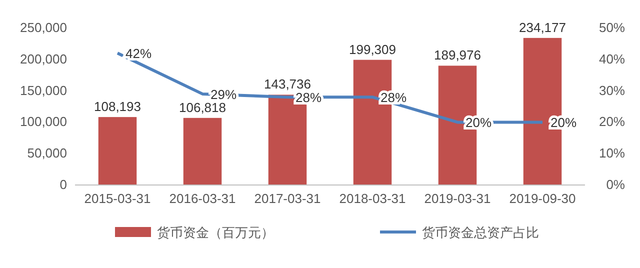 Image resolution: width=640 pixels, height=268 pixels. I want to click on y-tick-label: 0, so click(63, 184).